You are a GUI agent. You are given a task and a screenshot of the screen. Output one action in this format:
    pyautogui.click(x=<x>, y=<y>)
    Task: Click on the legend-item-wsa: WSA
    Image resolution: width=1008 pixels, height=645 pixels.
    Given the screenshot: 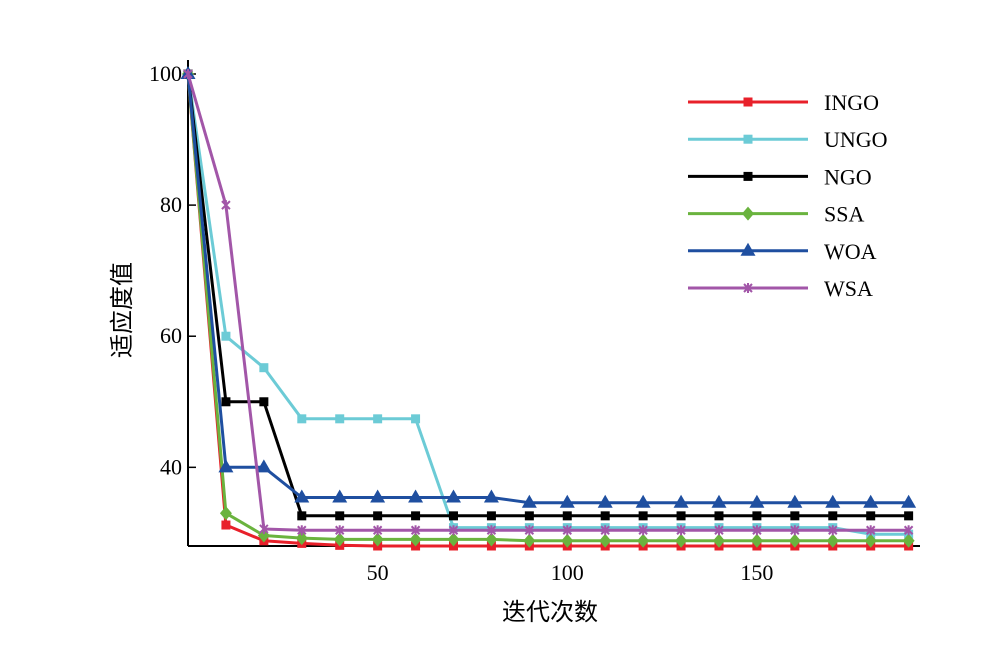 What is the action you would take?
    pyautogui.click(x=780, y=288)
    